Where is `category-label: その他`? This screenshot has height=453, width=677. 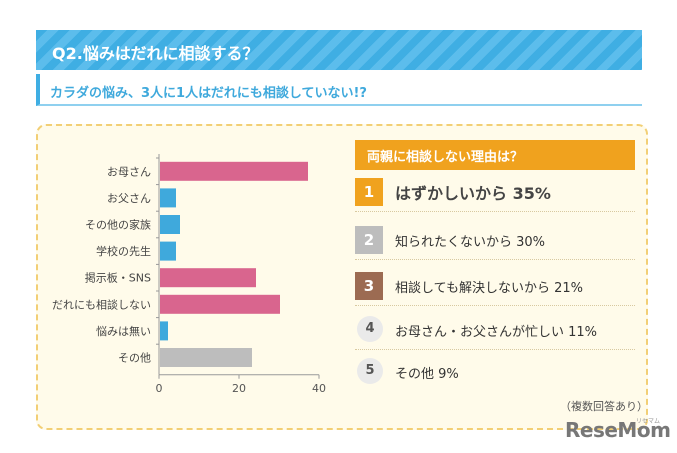
category-label: その他 is located at coordinates (134, 358).